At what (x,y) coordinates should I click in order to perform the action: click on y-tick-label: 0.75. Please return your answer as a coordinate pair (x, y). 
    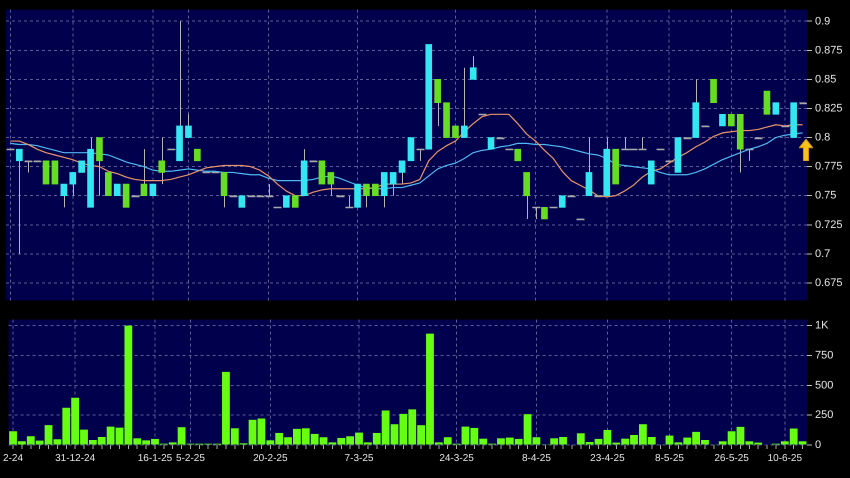
    Looking at the image, I should click on (825, 196).